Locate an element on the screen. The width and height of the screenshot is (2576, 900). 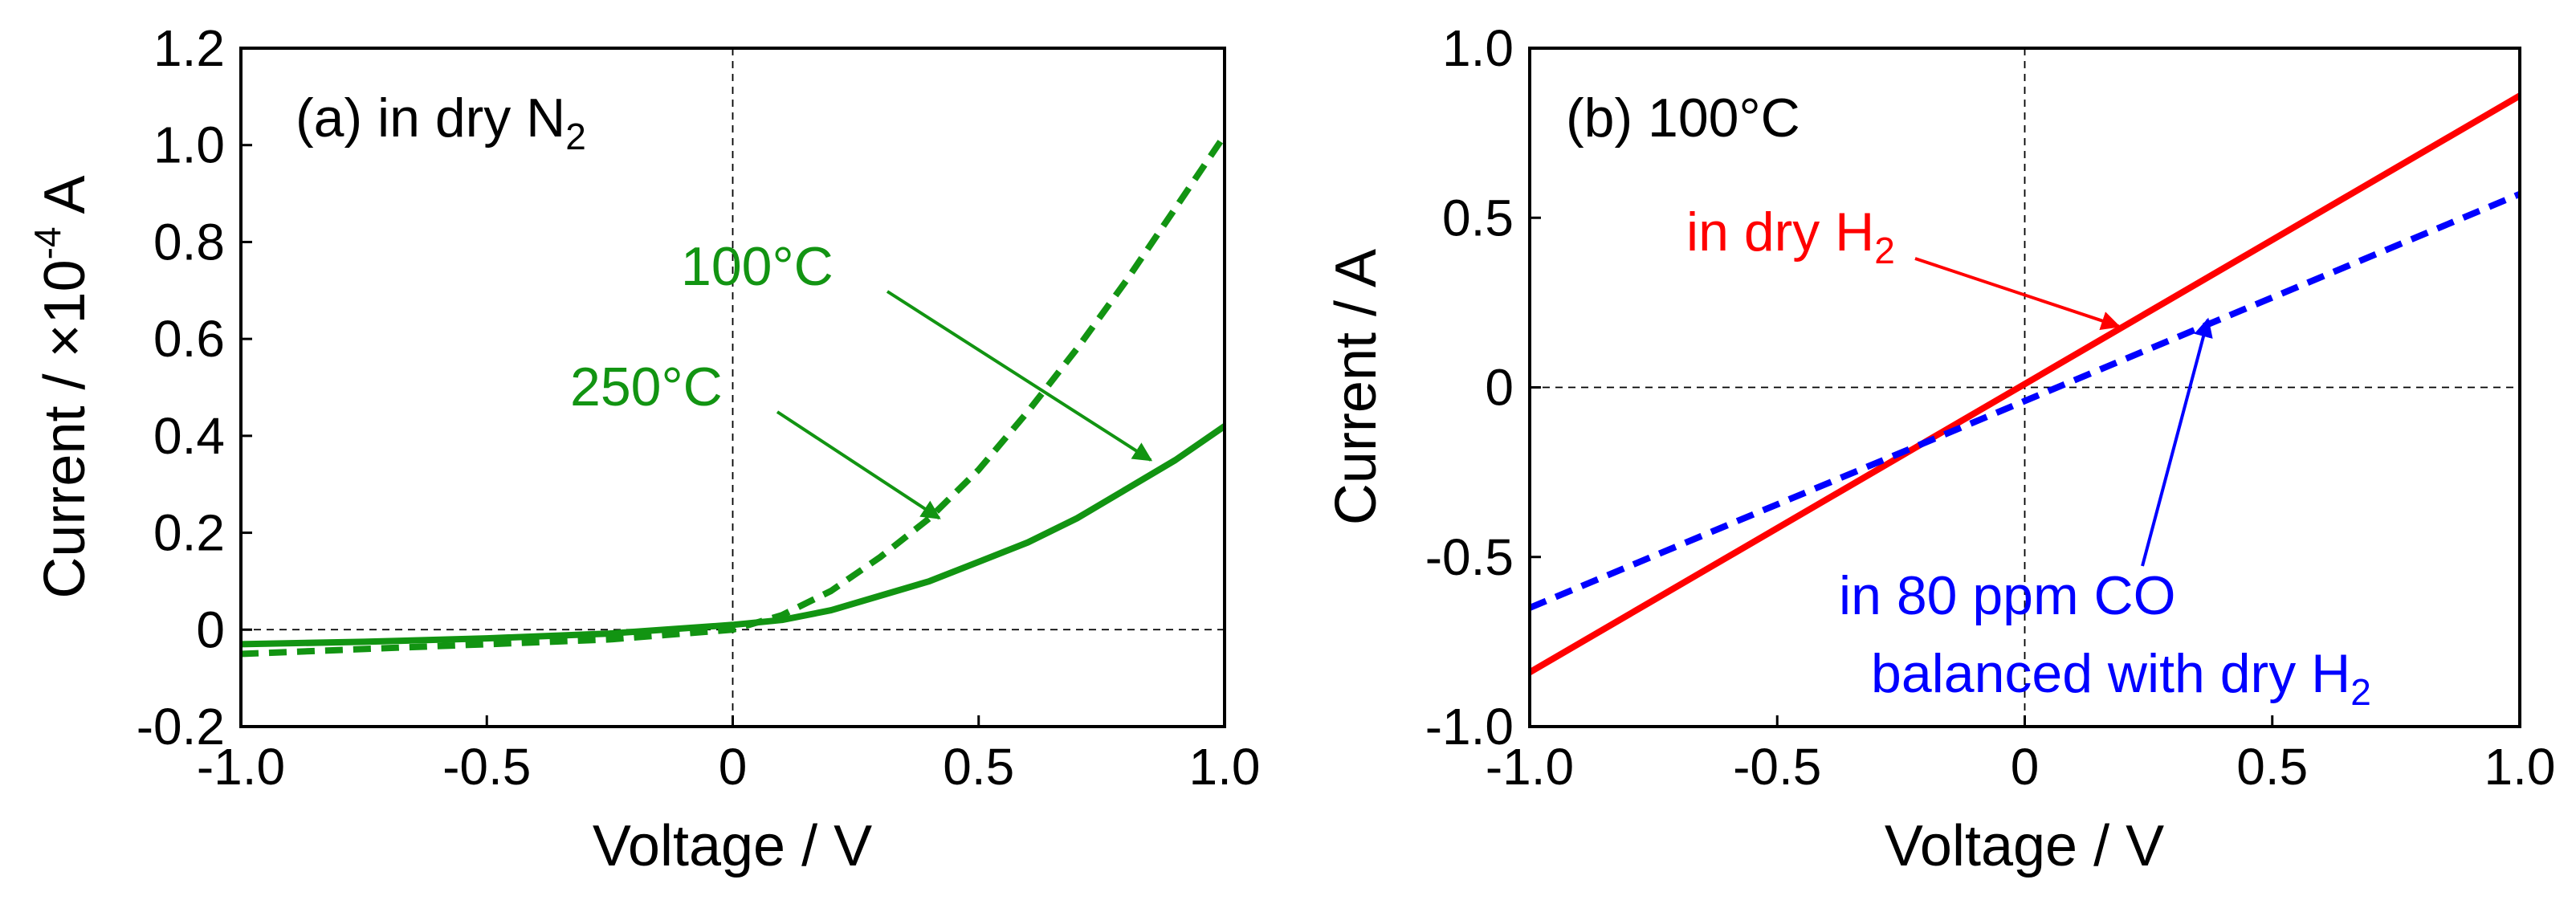
a-panel-label-sub: 2 is located at coordinates (575, 136).